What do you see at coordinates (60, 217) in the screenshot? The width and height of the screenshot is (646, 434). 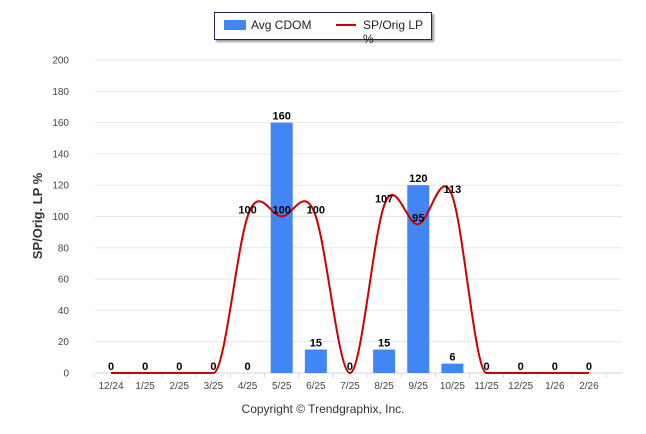 I see `y-tick-label: 100` at bounding box center [60, 217].